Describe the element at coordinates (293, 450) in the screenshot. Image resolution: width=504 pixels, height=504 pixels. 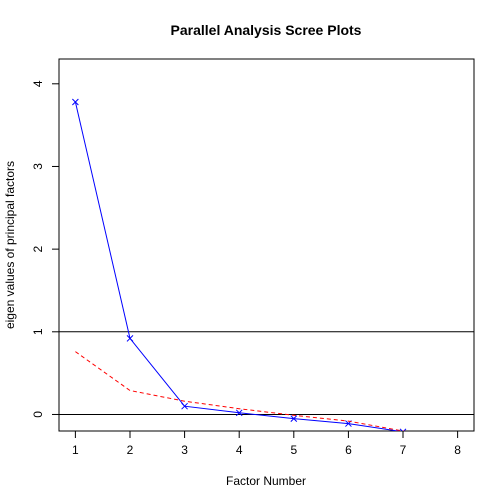
I see `x-tick-label: 5` at that location.